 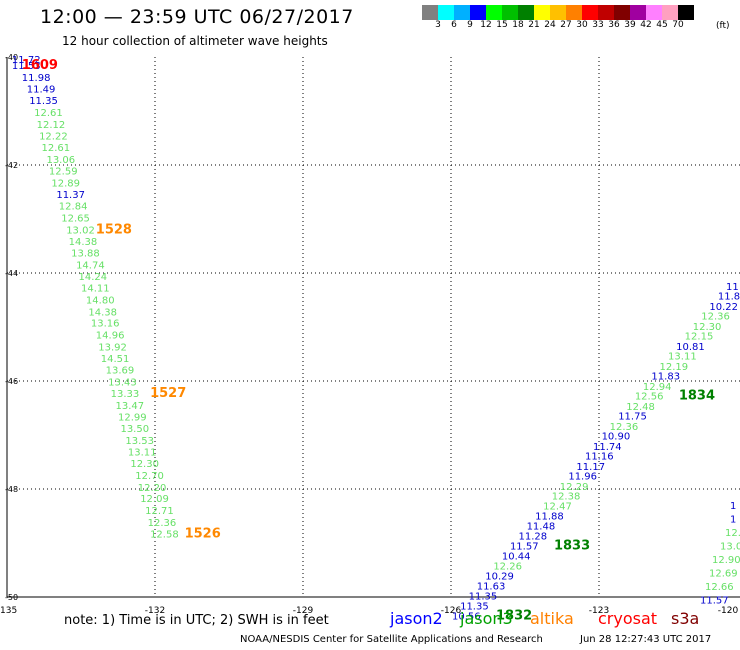 What do you see at coordinates (11, 381) in the screenshot?
I see `y-tick-label: -46` at bounding box center [11, 381].